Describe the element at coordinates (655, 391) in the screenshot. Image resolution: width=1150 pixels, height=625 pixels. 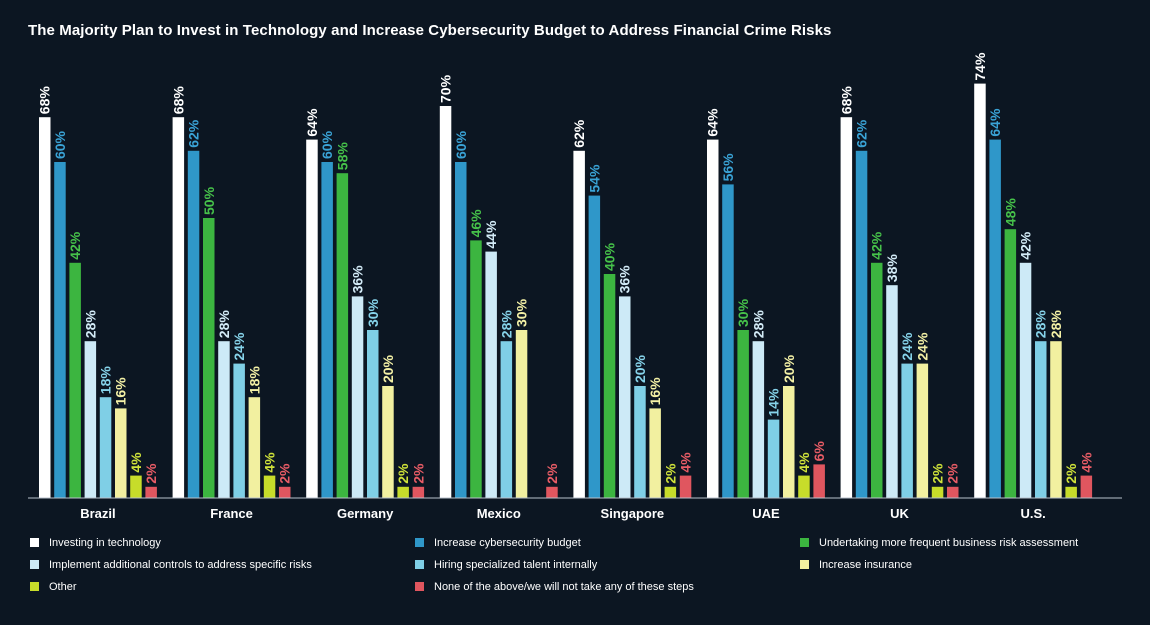
I see `data-label-singapore-increase-insurance: 16%` at that location.